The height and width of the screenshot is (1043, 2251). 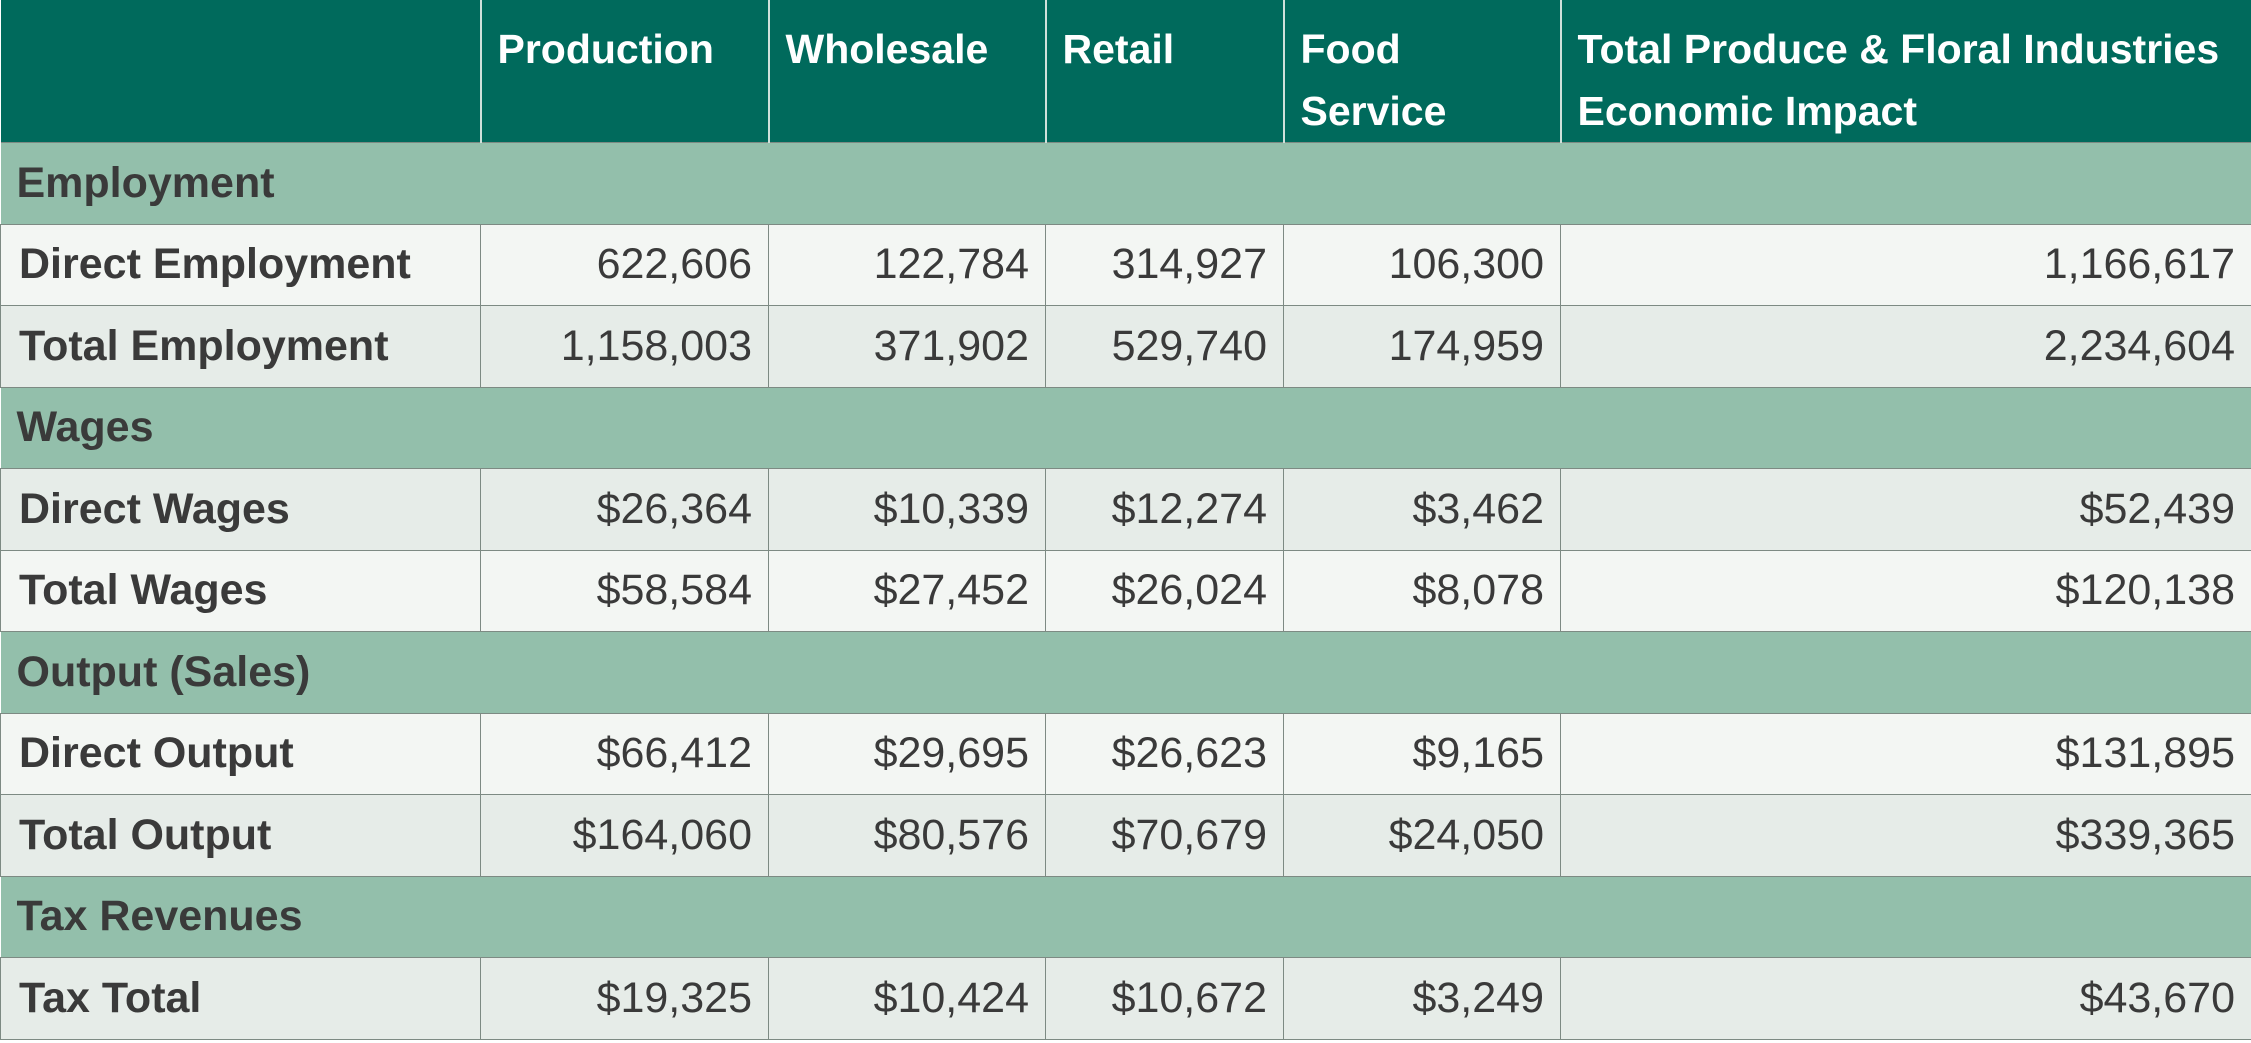 What do you see at coordinates (624, 509) in the screenshot?
I see `value-cell: $26,364` at bounding box center [624, 509].